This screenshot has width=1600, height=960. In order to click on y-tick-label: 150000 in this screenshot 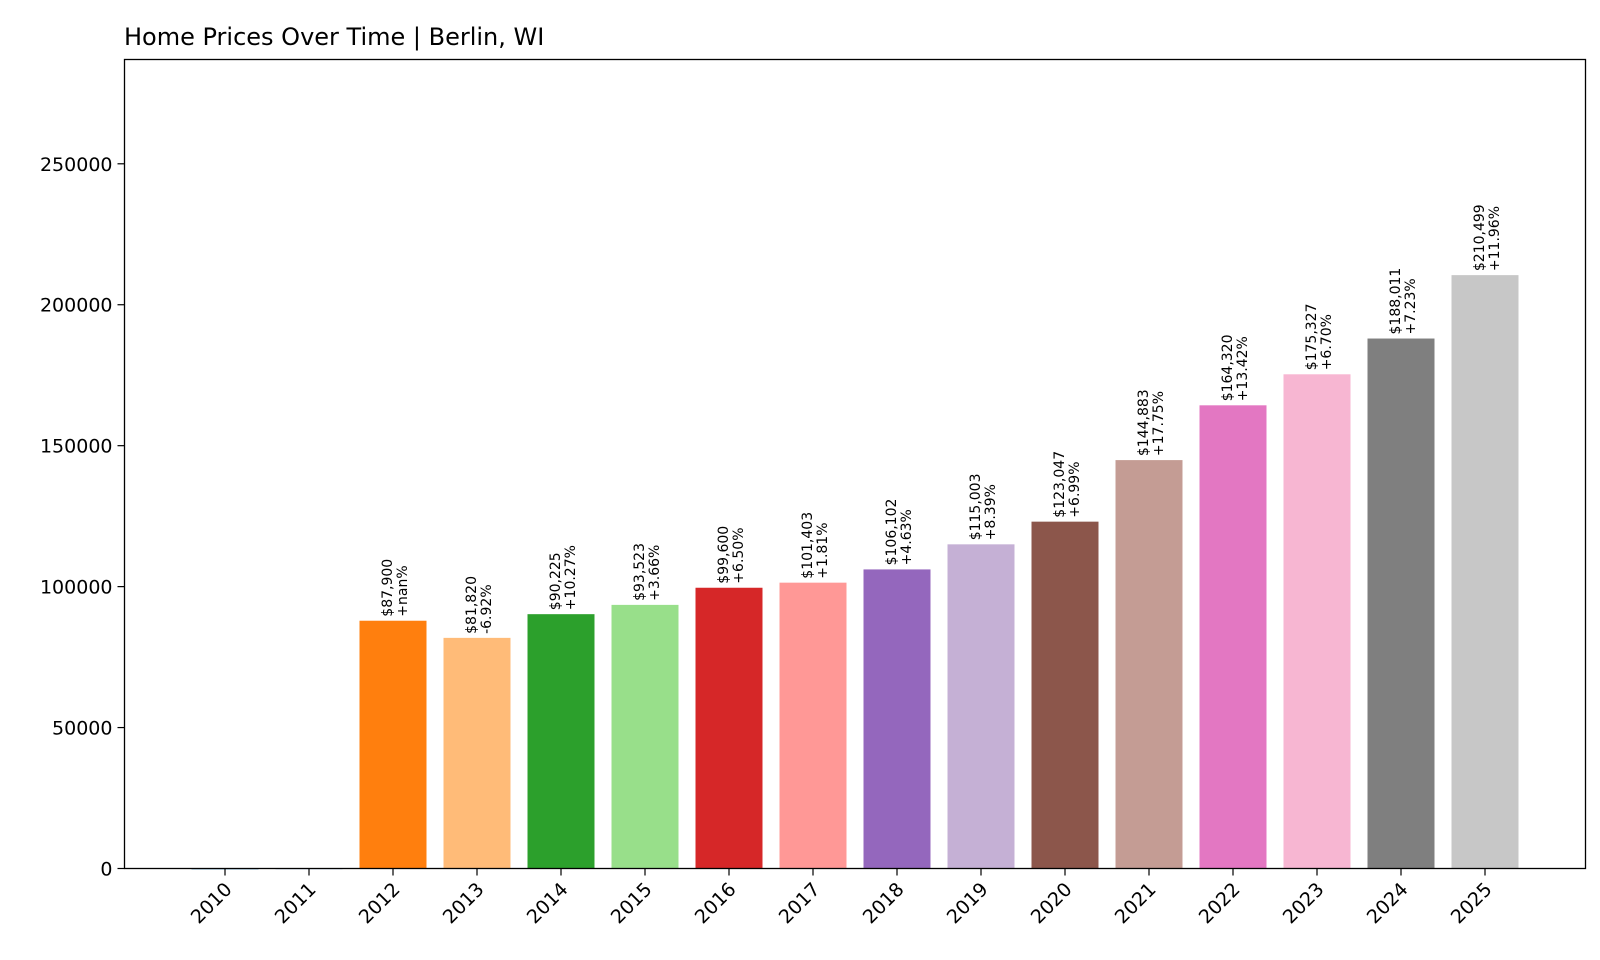, I will do `click(76, 447)`.